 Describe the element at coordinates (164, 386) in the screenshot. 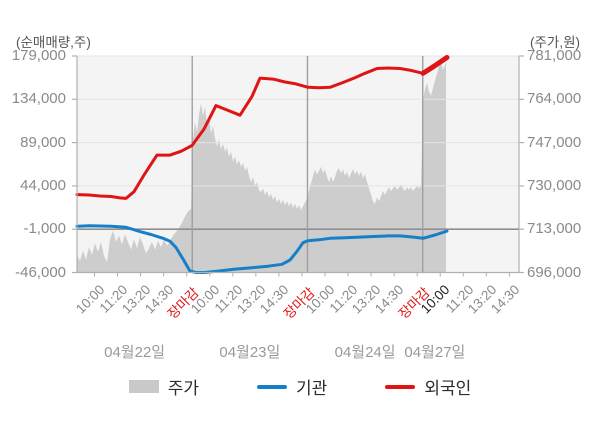

I see `legend-item-price: 주가` at that location.